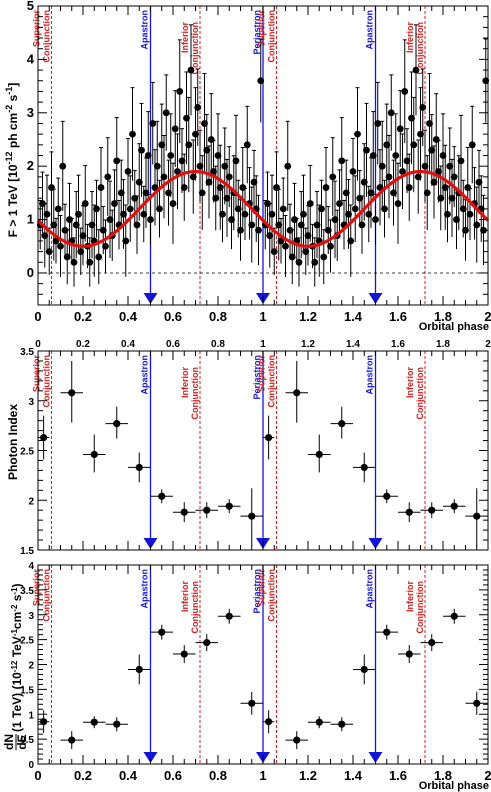 The height and width of the screenshot is (792, 491). I want to click on x-tick-label: 0.2, so click(83, 775).